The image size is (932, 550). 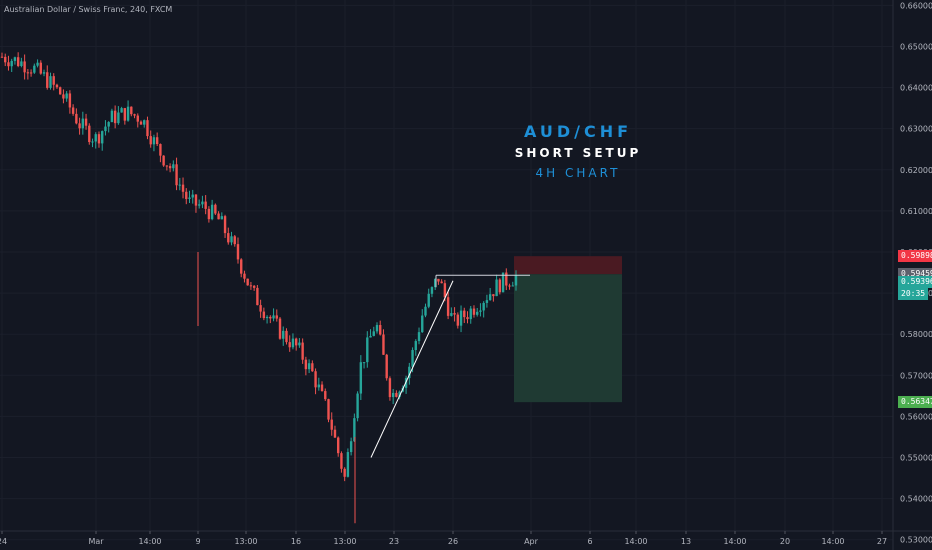 I want to click on time-tick-label: 27, so click(x=882, y=541).